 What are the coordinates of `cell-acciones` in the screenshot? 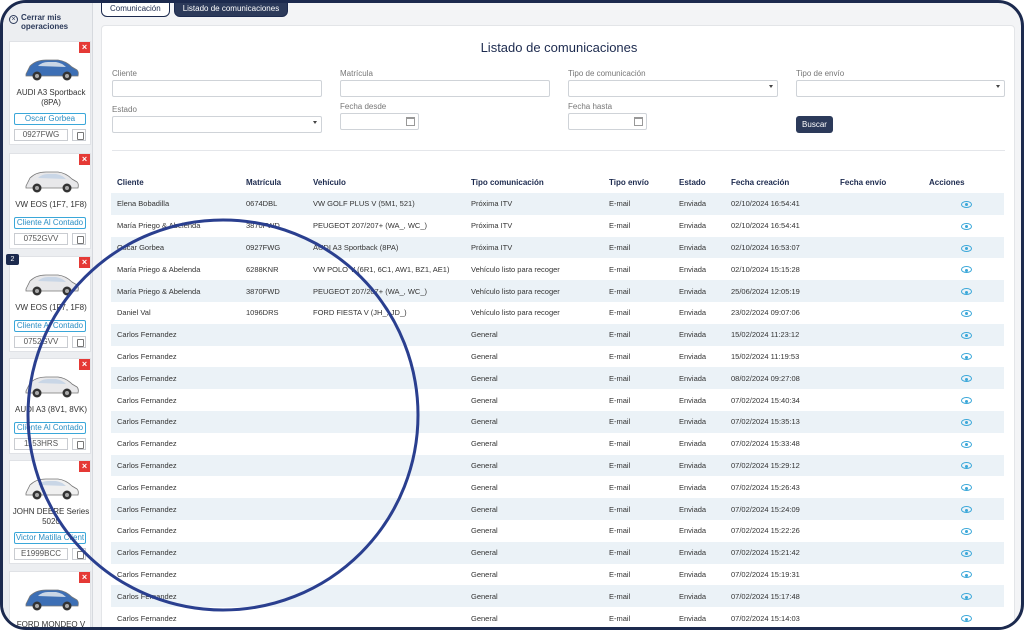 It's located at (963, 335).